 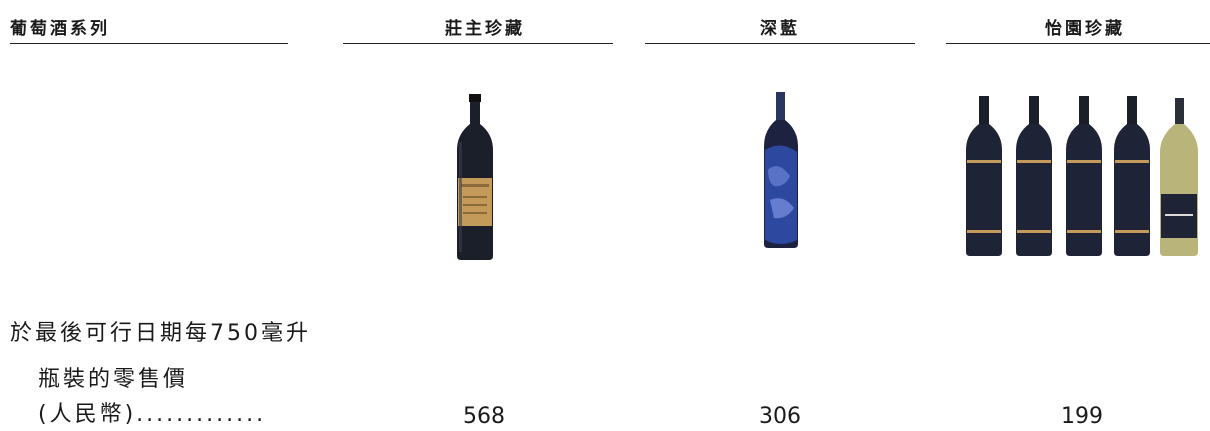 What do you see at coordinates (1085, 29) in the screenshot?
I see `column-header-grace-reserve: 怡園珍藏` at bounding box center [1085, 29].